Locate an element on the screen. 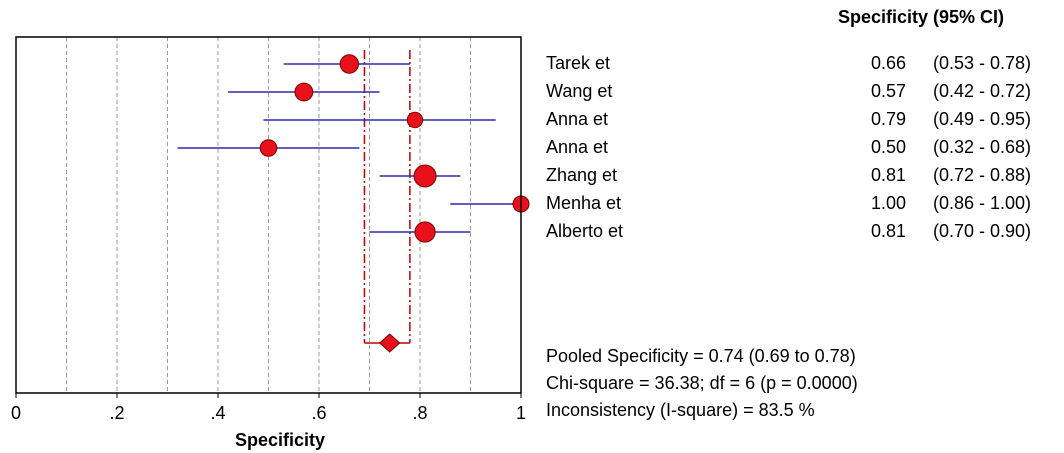 This screenshot has height=453, width=1064. study-ci: (0.53 - 0.78) is located at coordinates (982, 63).